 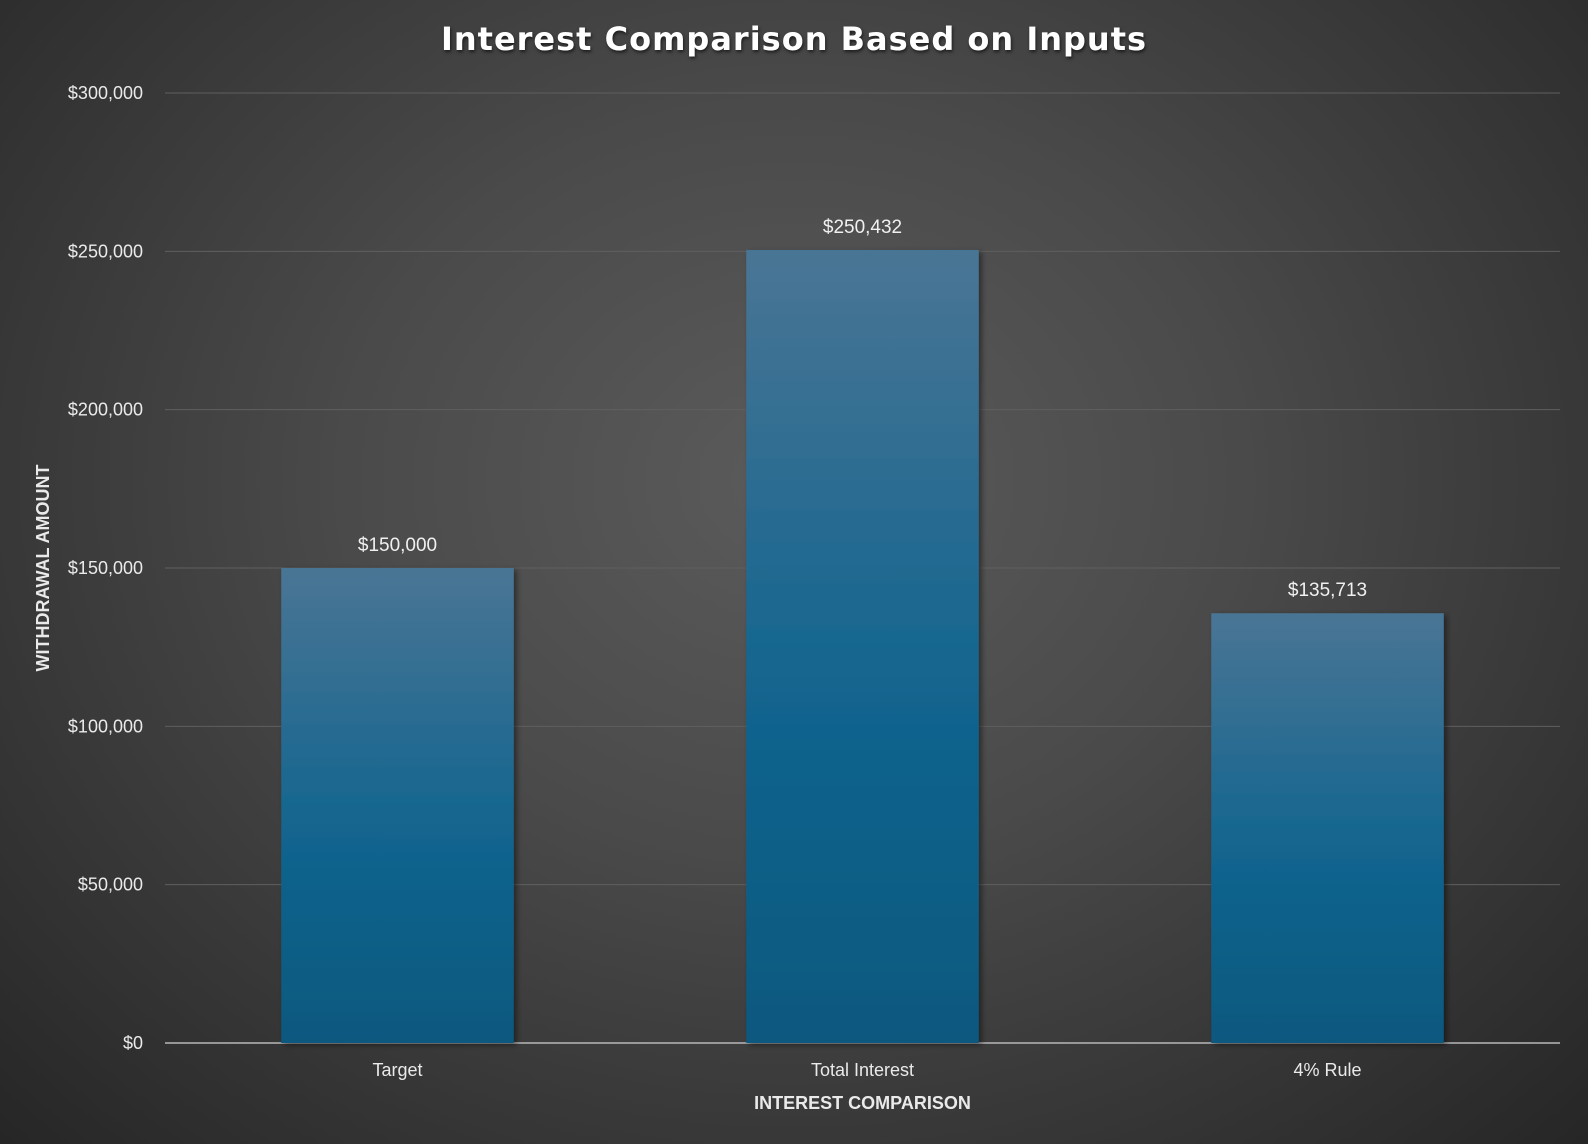 I want to click on data-label: $135,713, so click(x=1327, y=590).